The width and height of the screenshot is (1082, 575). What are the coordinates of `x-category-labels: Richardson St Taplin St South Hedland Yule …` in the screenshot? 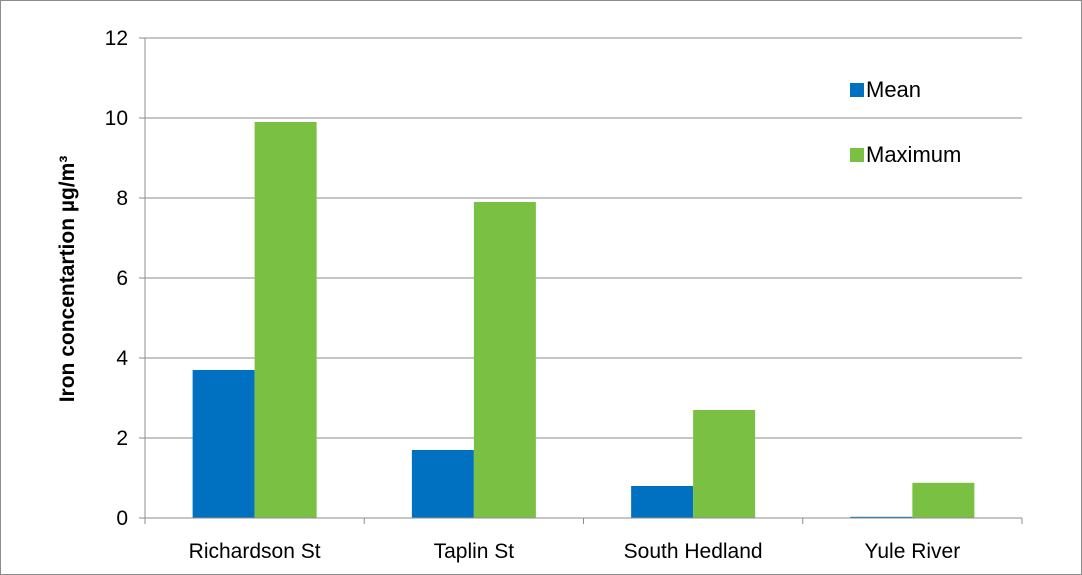 It's located at (575, 551).